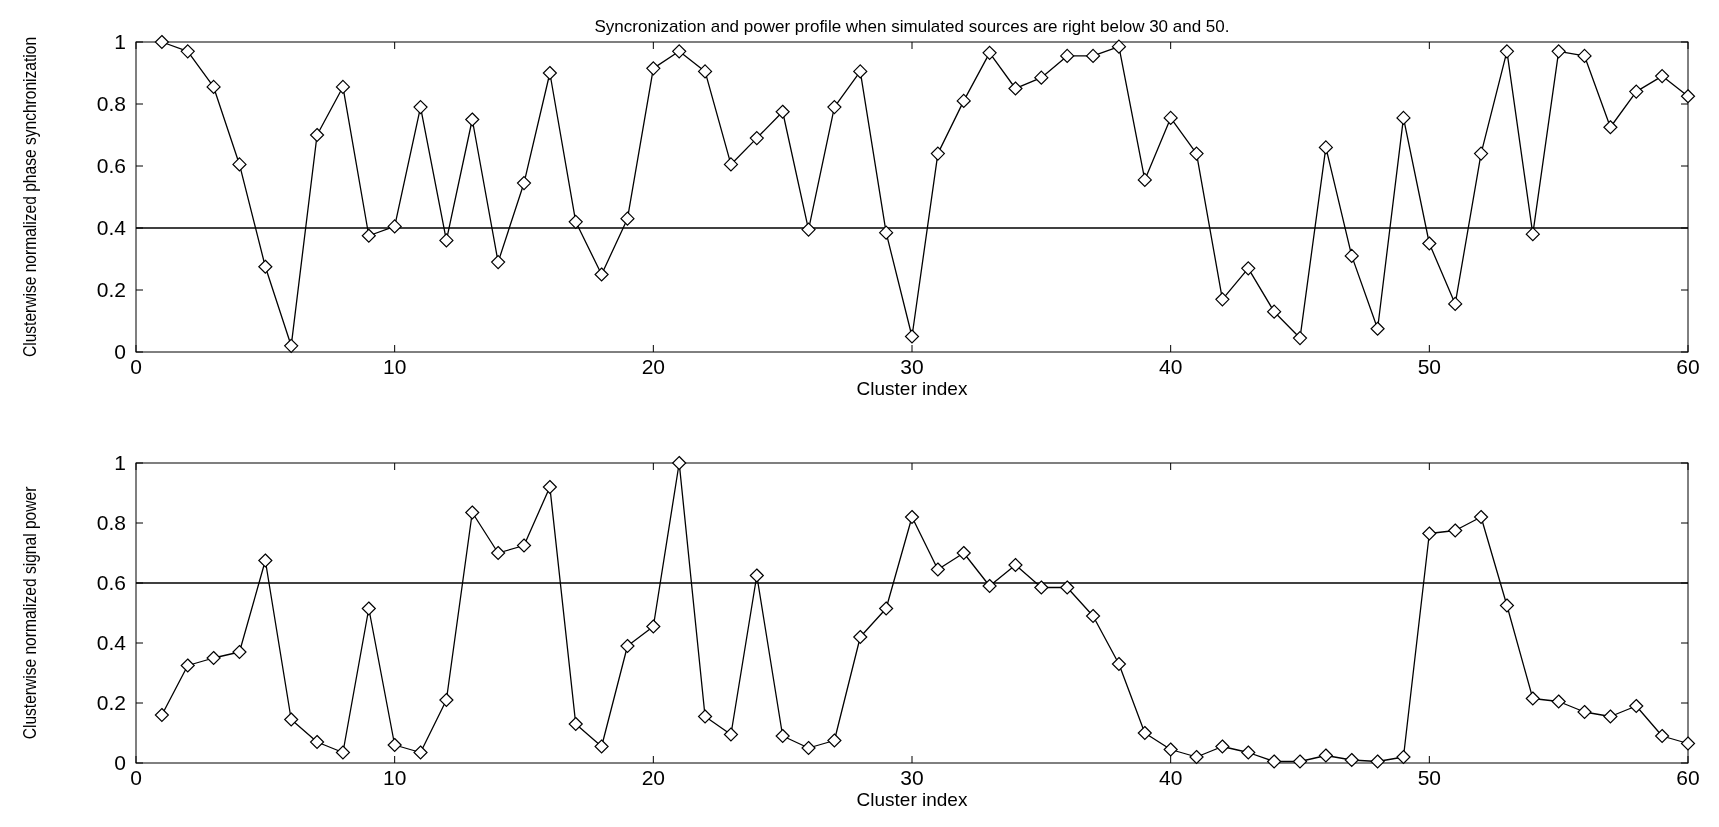 The width and height of the screenshot is (1719, 827). What do you see at coordinates (1688, 777) in the screenshot?
I see `x-tick-label: 60` at bounding box center [1688, 777].